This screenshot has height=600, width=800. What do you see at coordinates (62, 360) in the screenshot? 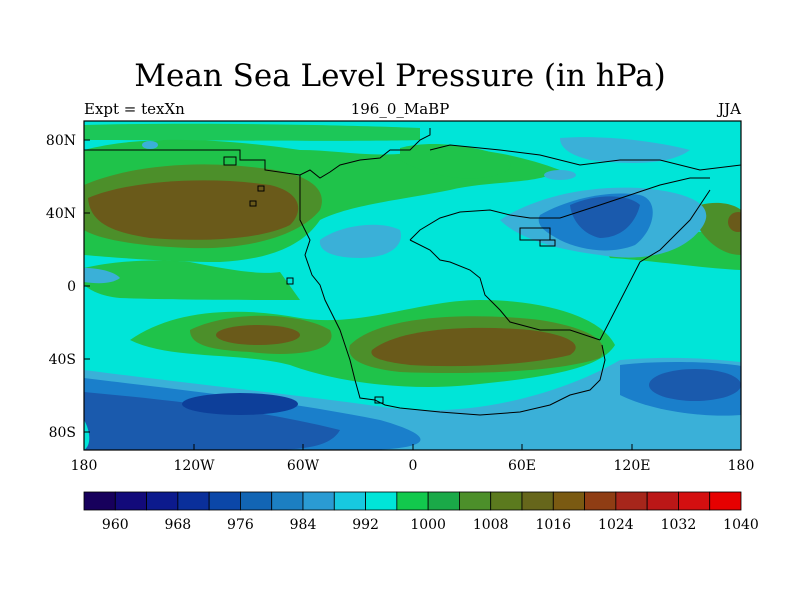
I see `y-tick-40s: 40S` at bounding box center [62, 360].